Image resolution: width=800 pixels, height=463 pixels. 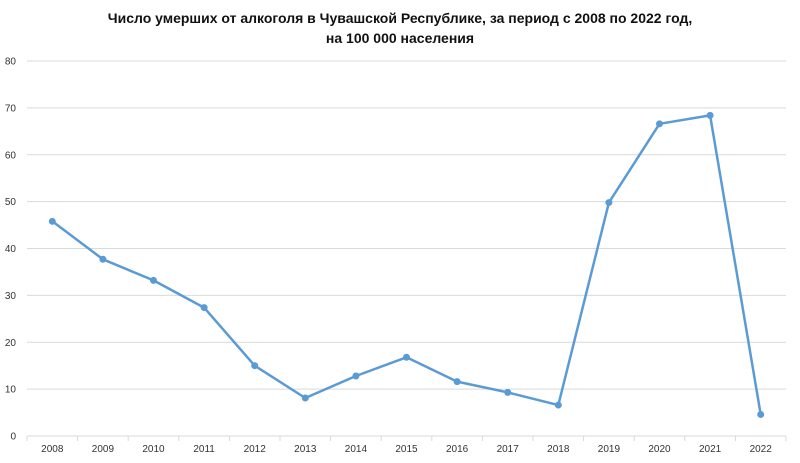 I want to click on x-tick-label: 2017, so click(x=508, y=449).